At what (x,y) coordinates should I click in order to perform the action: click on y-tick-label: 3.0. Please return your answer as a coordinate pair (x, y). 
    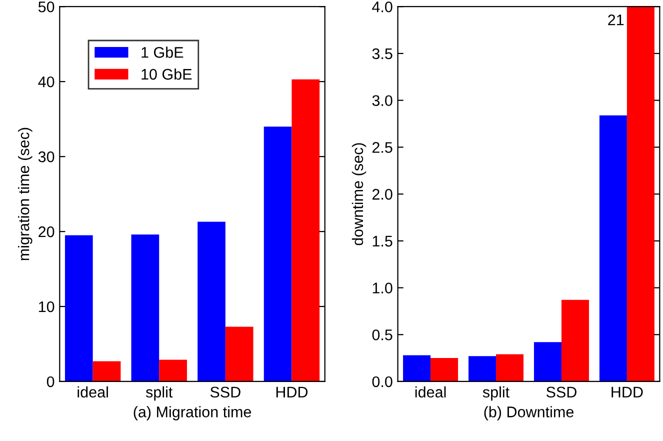
    Looking at the image, I should click on (382, 100).